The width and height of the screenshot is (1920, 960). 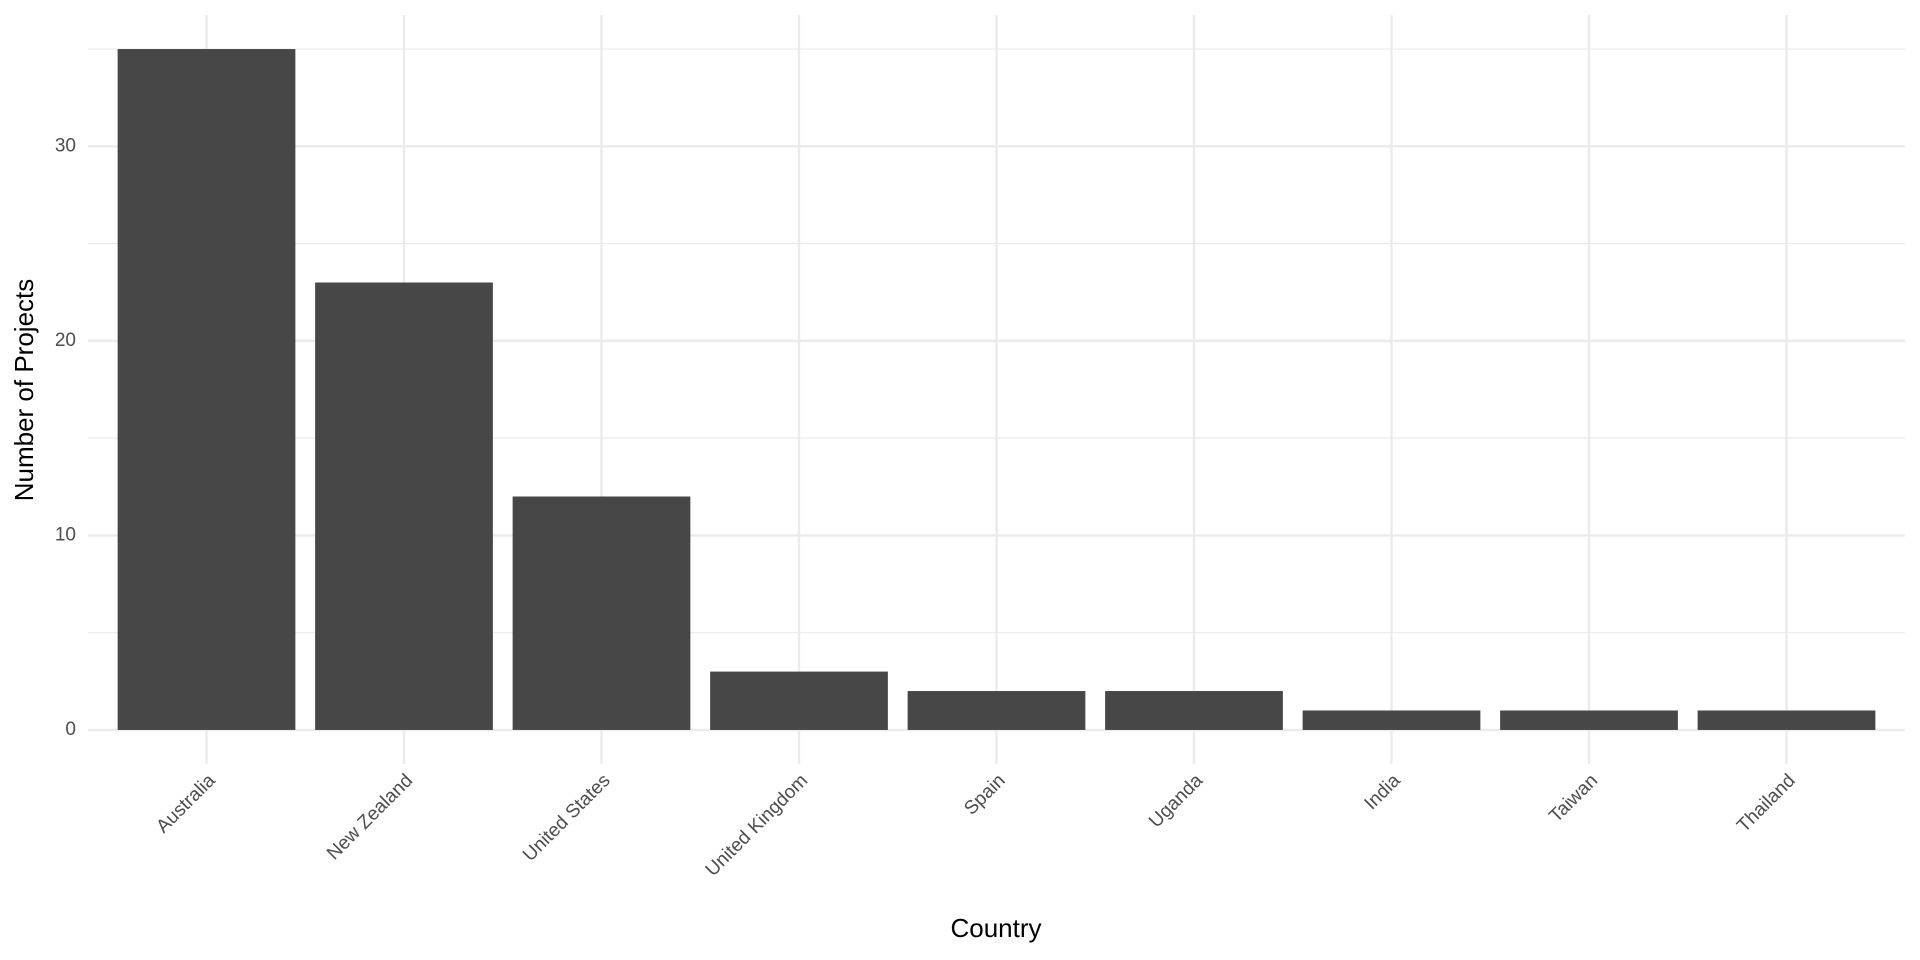 What do you see at coordinates (65, 340) in the screenshot?
I see `y-tick-label: 20` at bounding box center [65, 340].